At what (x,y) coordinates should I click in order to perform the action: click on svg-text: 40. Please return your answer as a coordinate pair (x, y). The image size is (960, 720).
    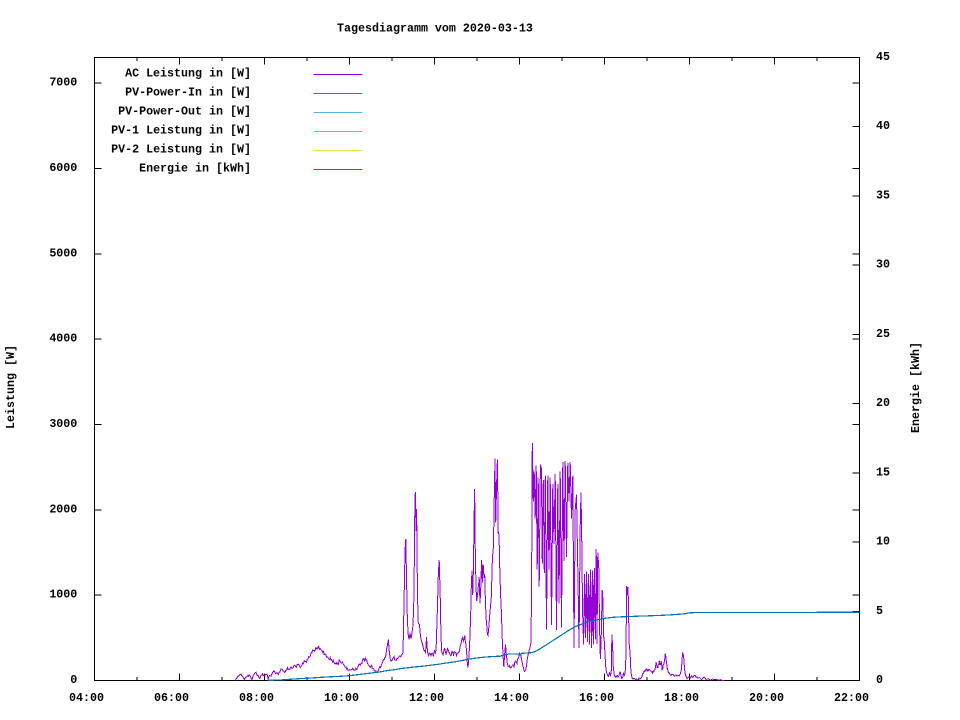
    Looking at the image, I should click on (883, 126).